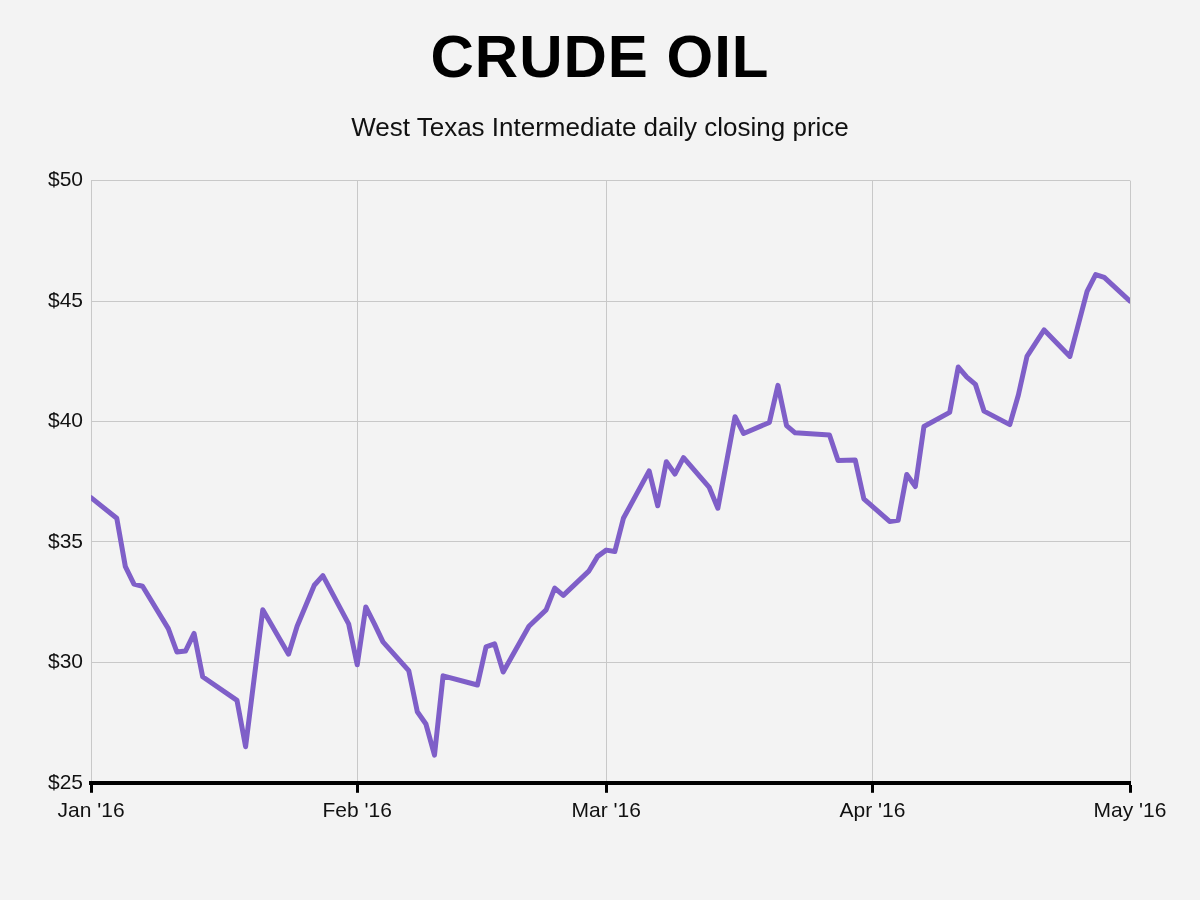 This screenshot has width=1200, height=900. I want to click on x-tick-label: Apr '16, so click(872, 810).